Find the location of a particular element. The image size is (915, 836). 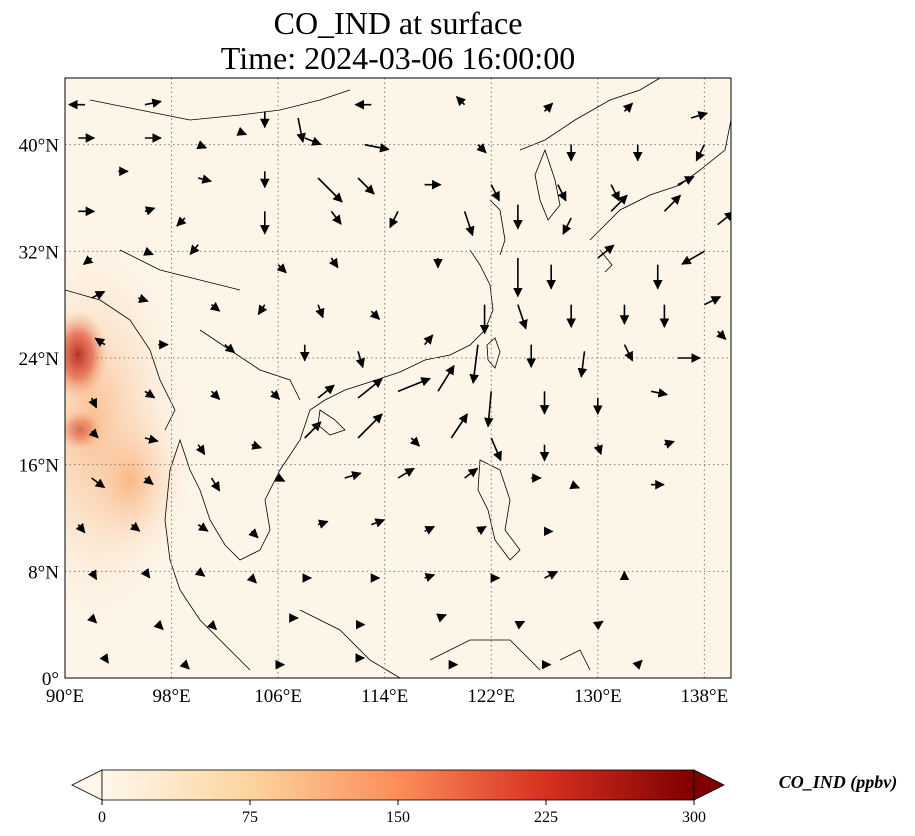

lat-tick-label: 40°N is located at coordinates (39, 146).